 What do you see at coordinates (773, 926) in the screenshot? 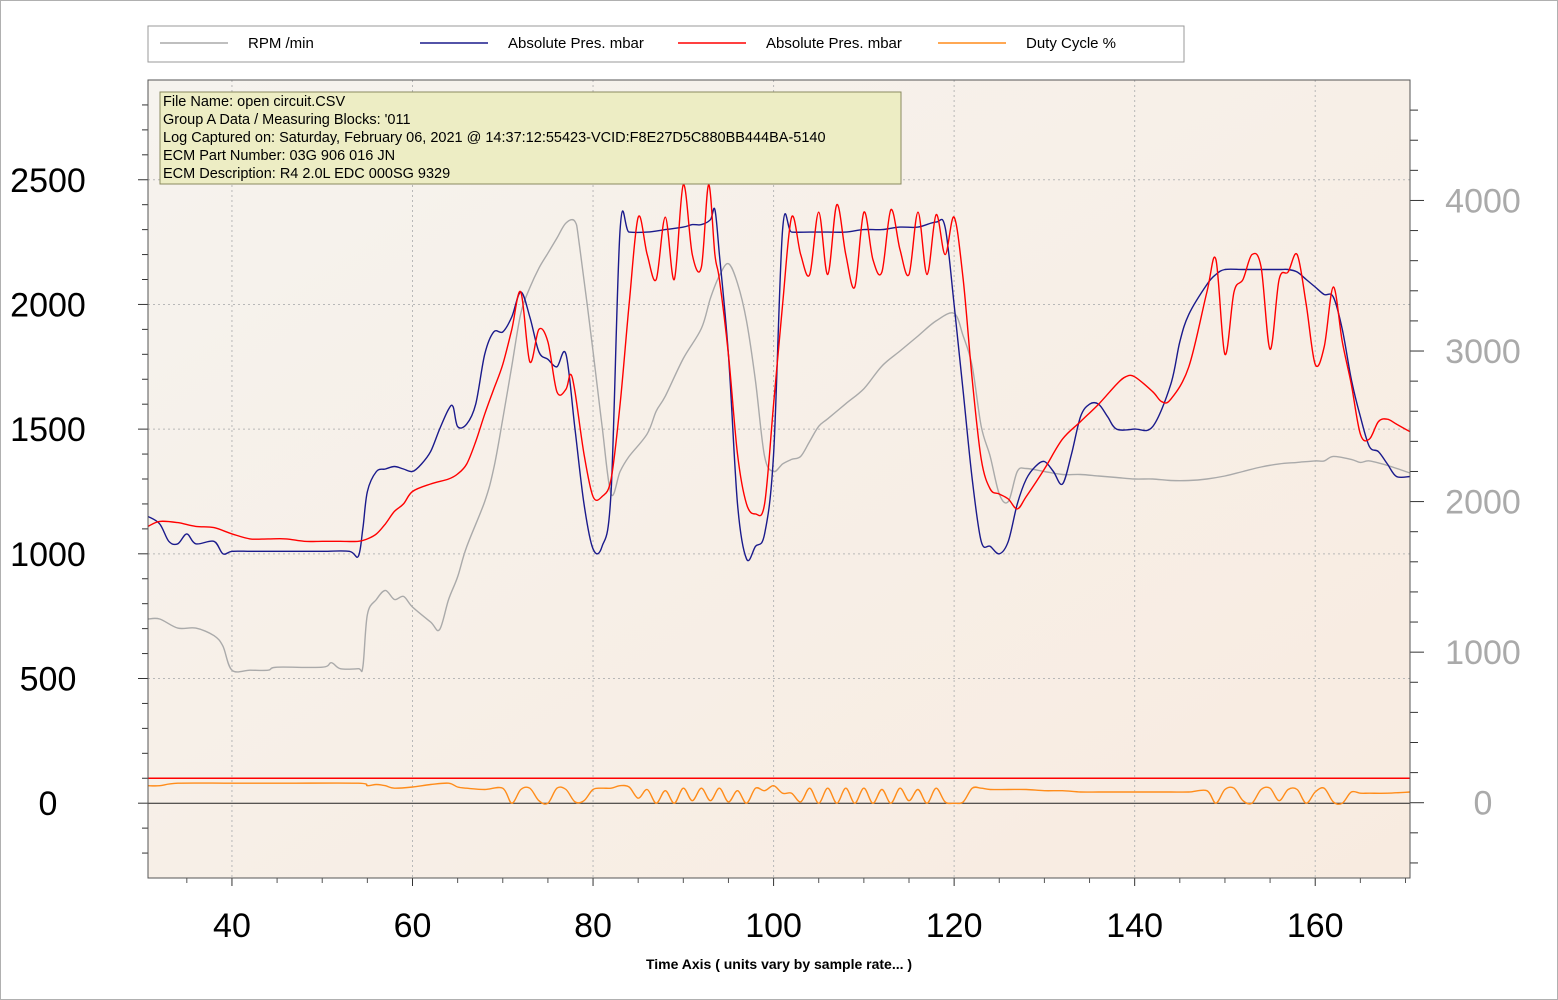
I see `x-tick-label: 100` at bounding box center [773, 926].